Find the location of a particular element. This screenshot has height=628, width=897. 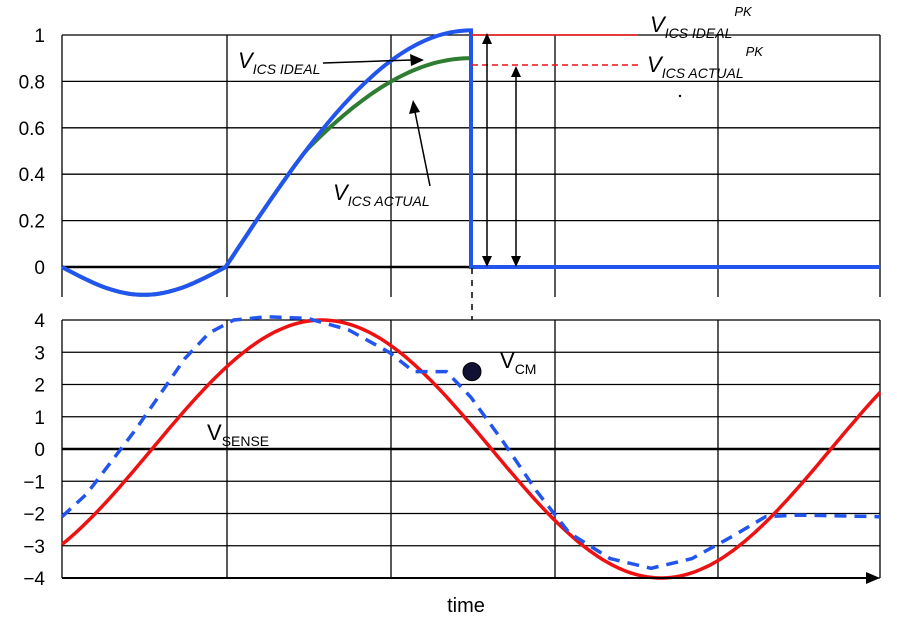

actual-label: VICS ACTUAL is located at coordinates (381, 194).